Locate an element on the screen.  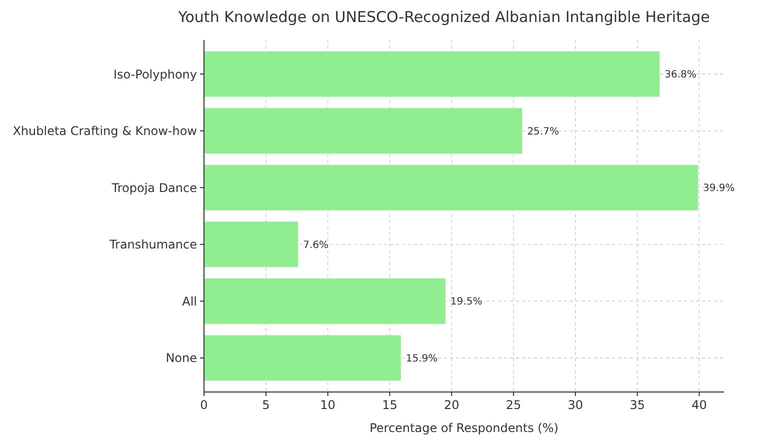
data-label: 25.7% is located at coordinates (543, 132).